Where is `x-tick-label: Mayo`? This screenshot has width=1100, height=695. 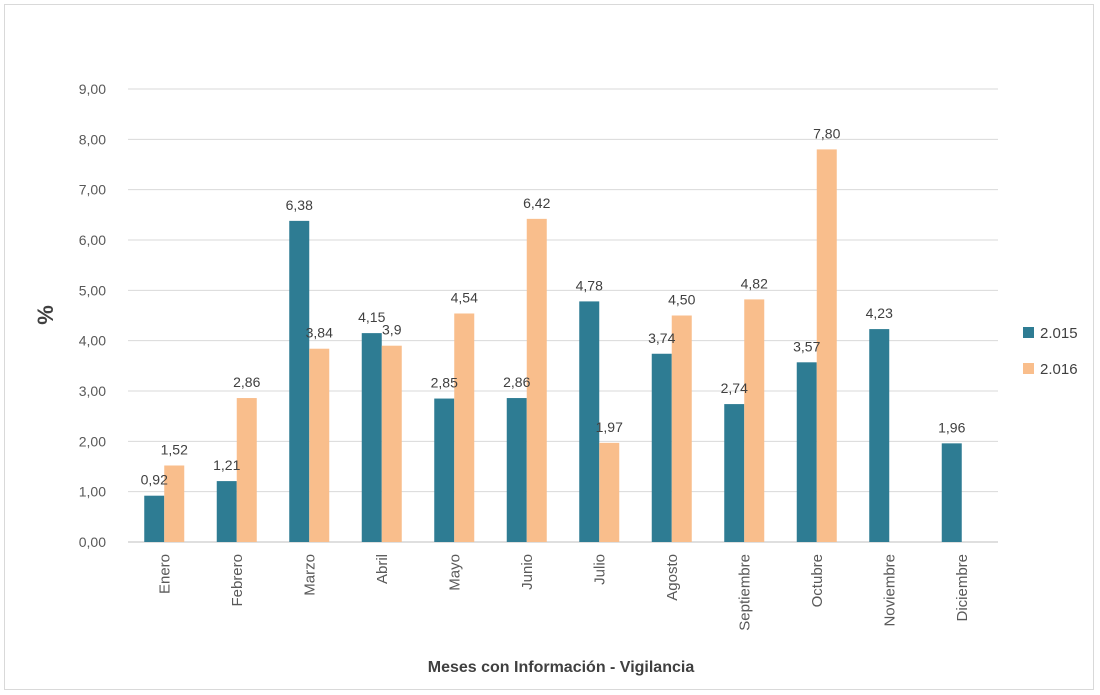 x-tick-label: Mayo is located at coordinates (454, 572).